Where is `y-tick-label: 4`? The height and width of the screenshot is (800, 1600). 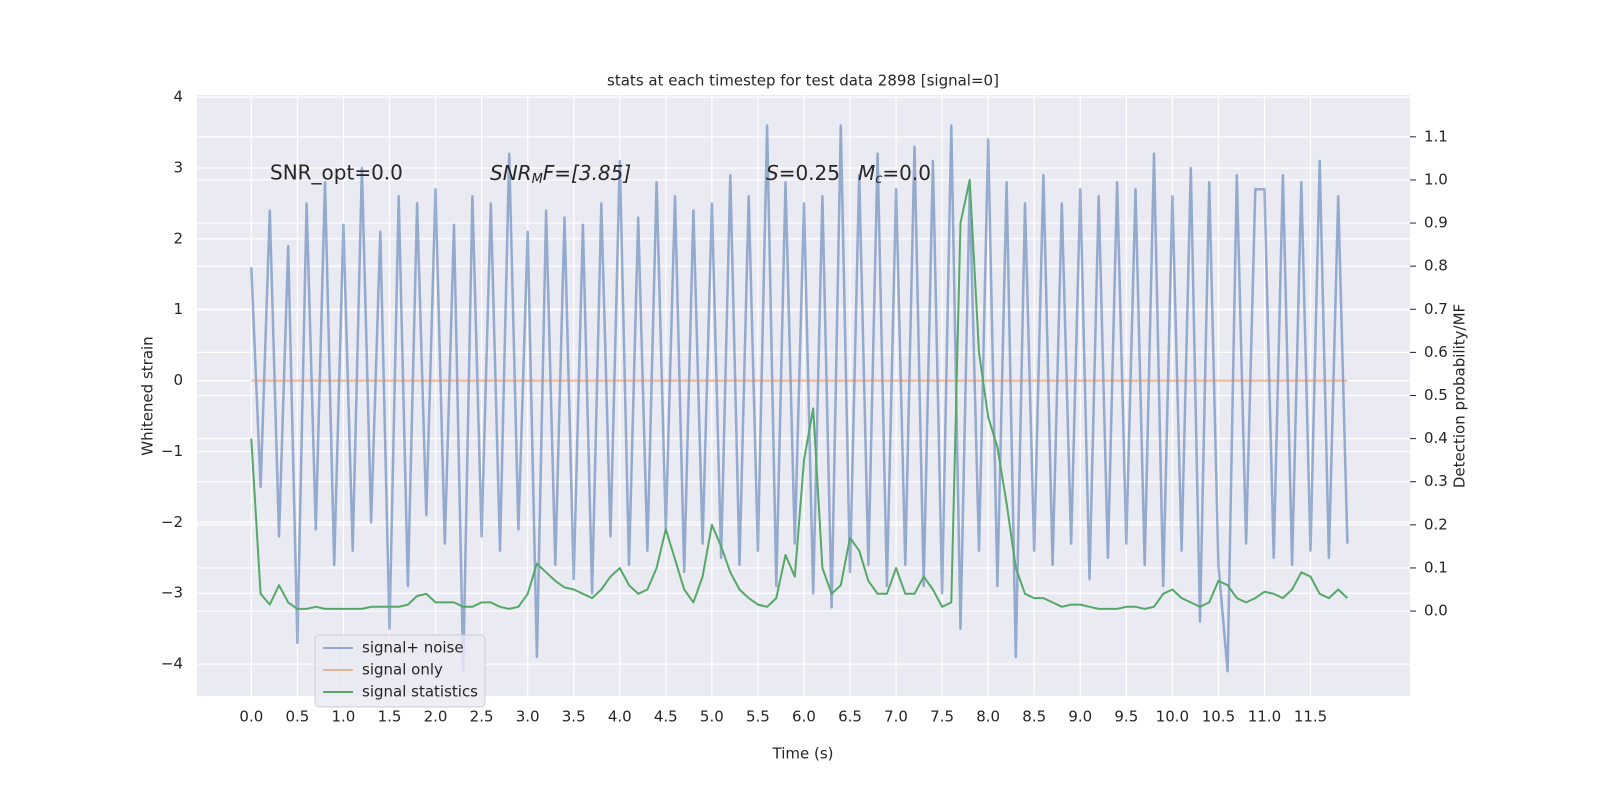 y-tick-label: 4 is located at coordinates (178, 97).